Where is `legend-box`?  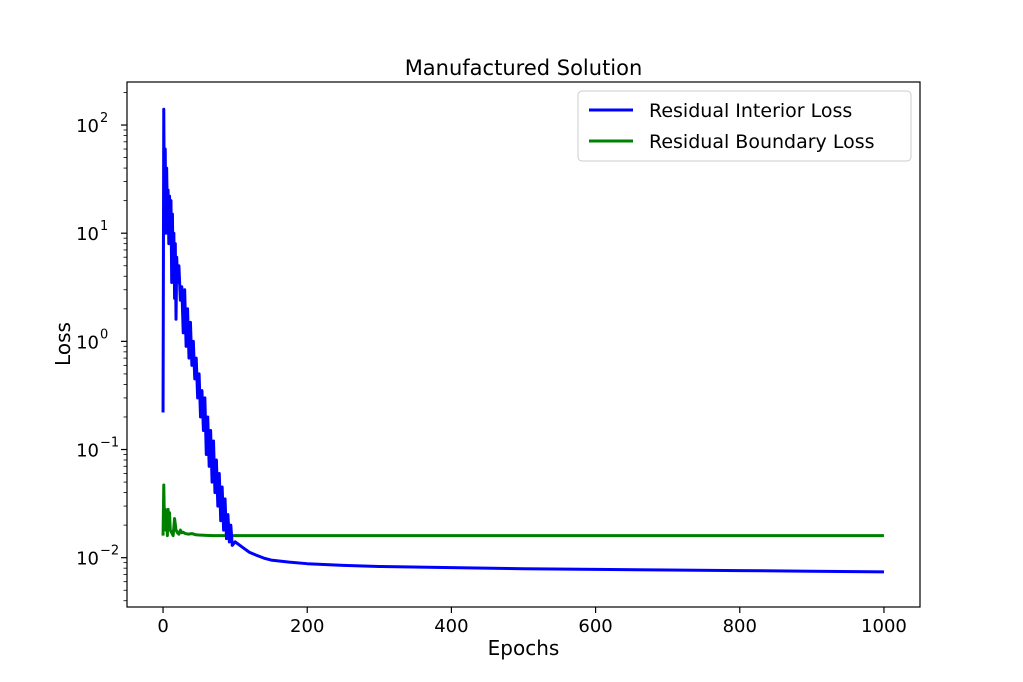 legend-box is located at coordinates (744, 126).